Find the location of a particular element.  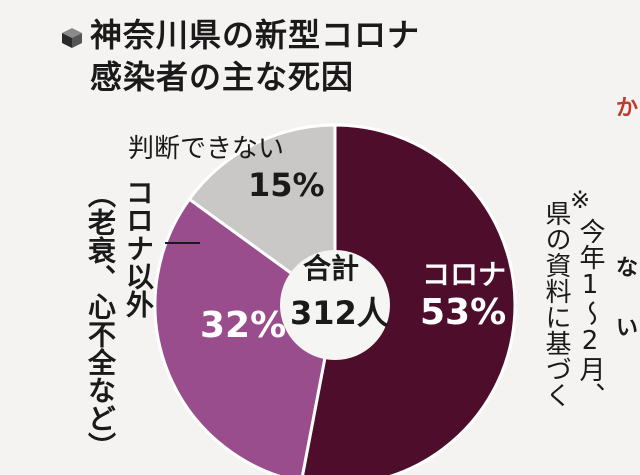

donut-hole is located at coordinates (335, 305).